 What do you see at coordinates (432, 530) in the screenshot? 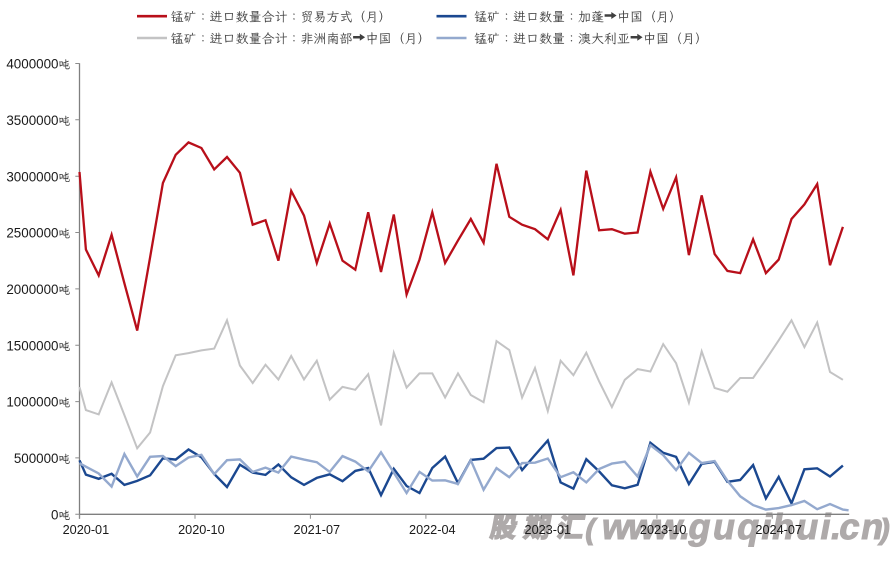
I see `svg-text: 2022-04` at bounding box center [432, 530].